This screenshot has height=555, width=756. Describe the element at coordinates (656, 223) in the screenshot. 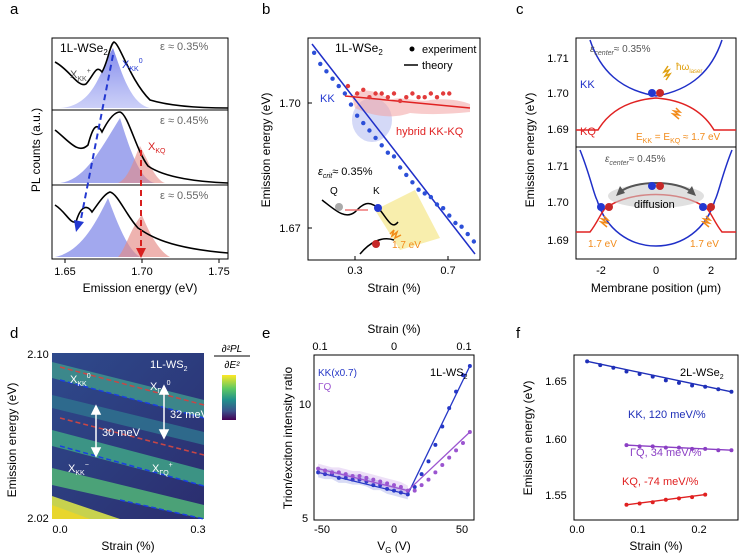

I see `c-bot-kk-curve` at that location.